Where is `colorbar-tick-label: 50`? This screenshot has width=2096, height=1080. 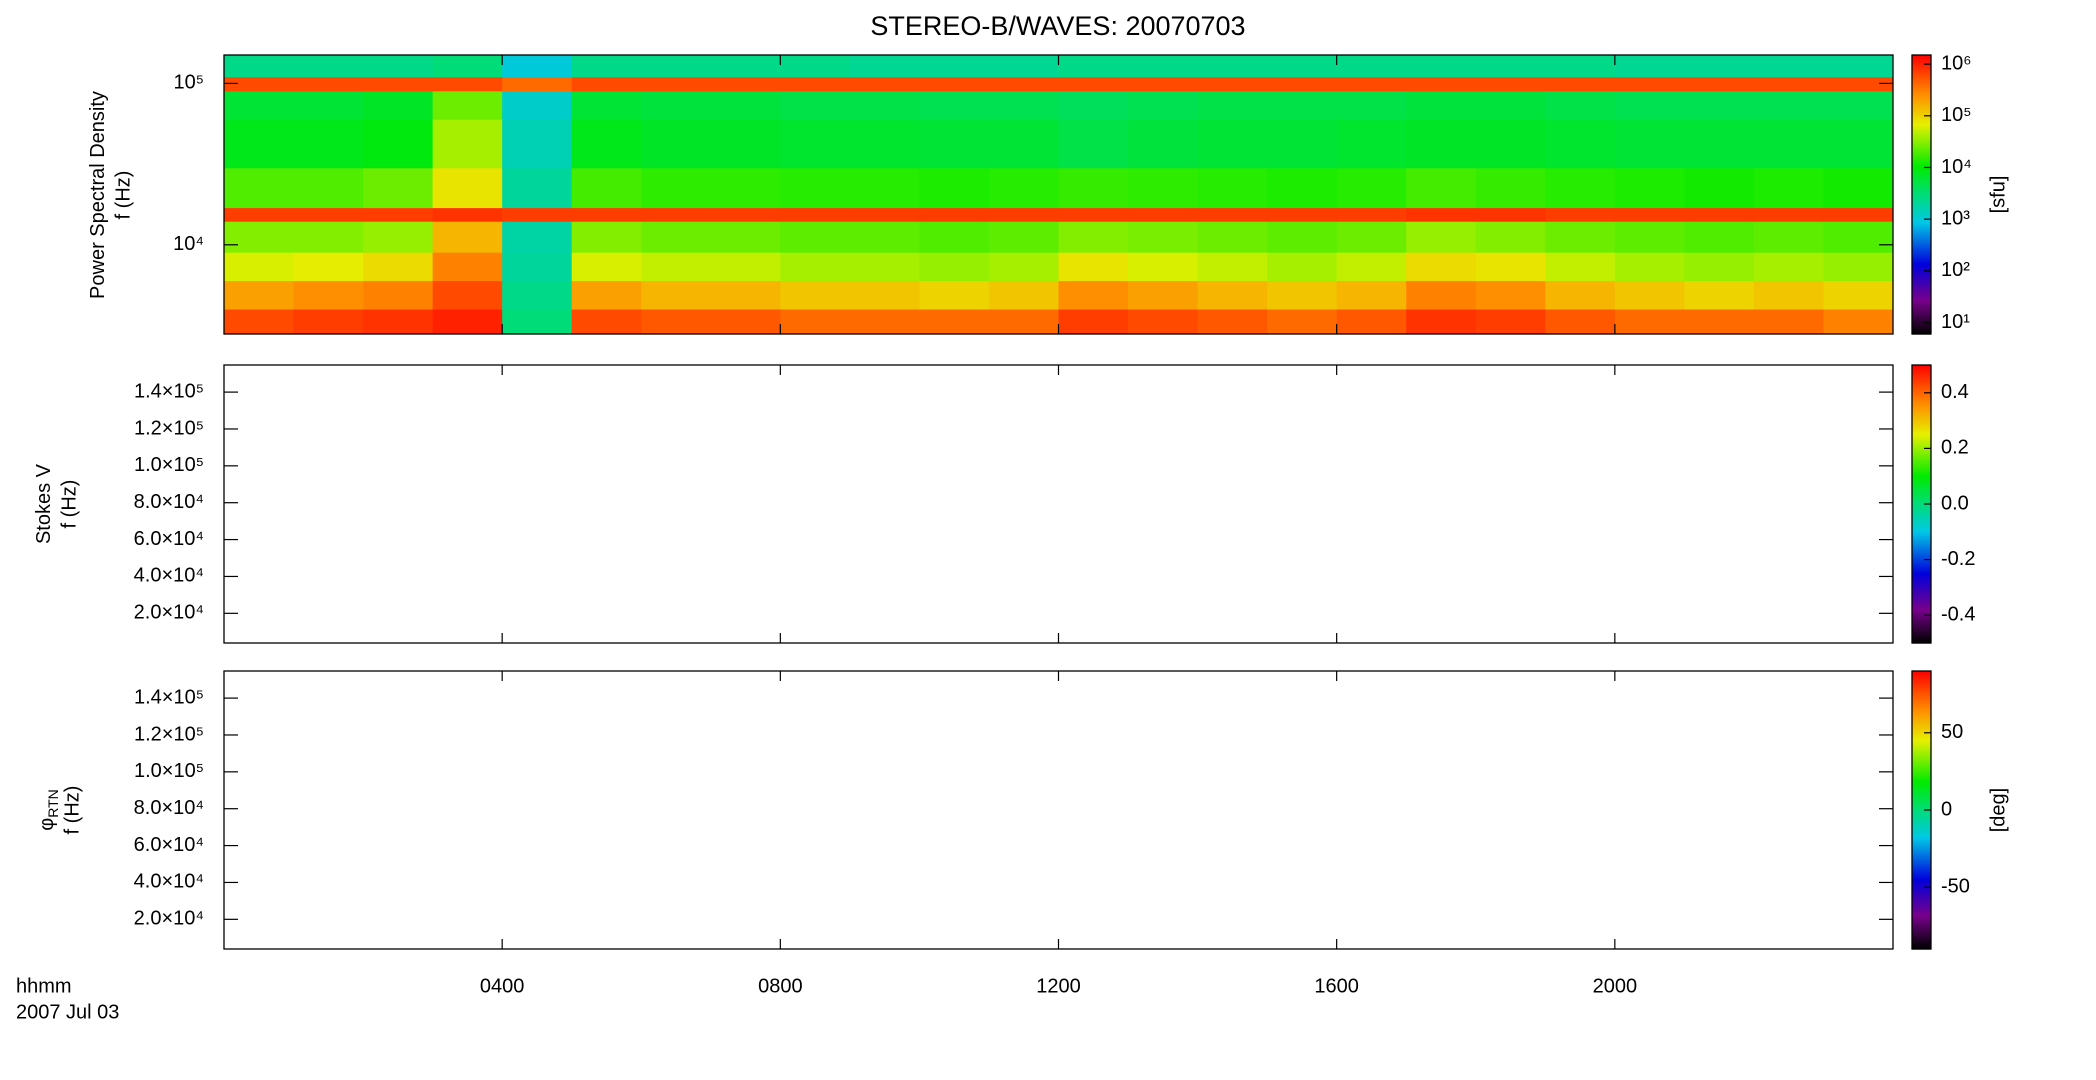
colorbar-tick-label: 50 is located at coordinates (1952, 732).